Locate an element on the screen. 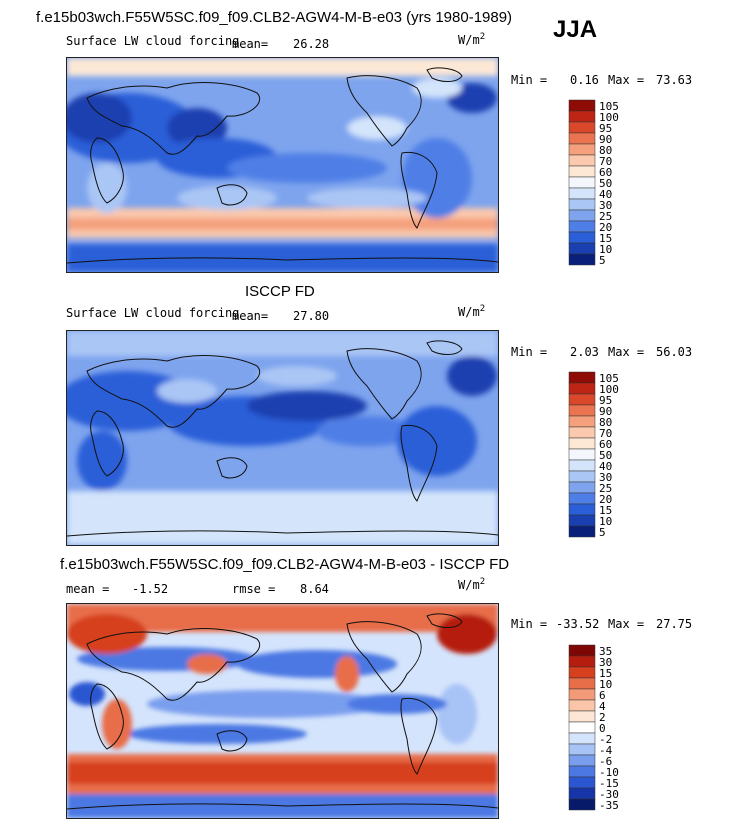  panel2-mean-value: 27.80 is located at coordinates (311, 316).